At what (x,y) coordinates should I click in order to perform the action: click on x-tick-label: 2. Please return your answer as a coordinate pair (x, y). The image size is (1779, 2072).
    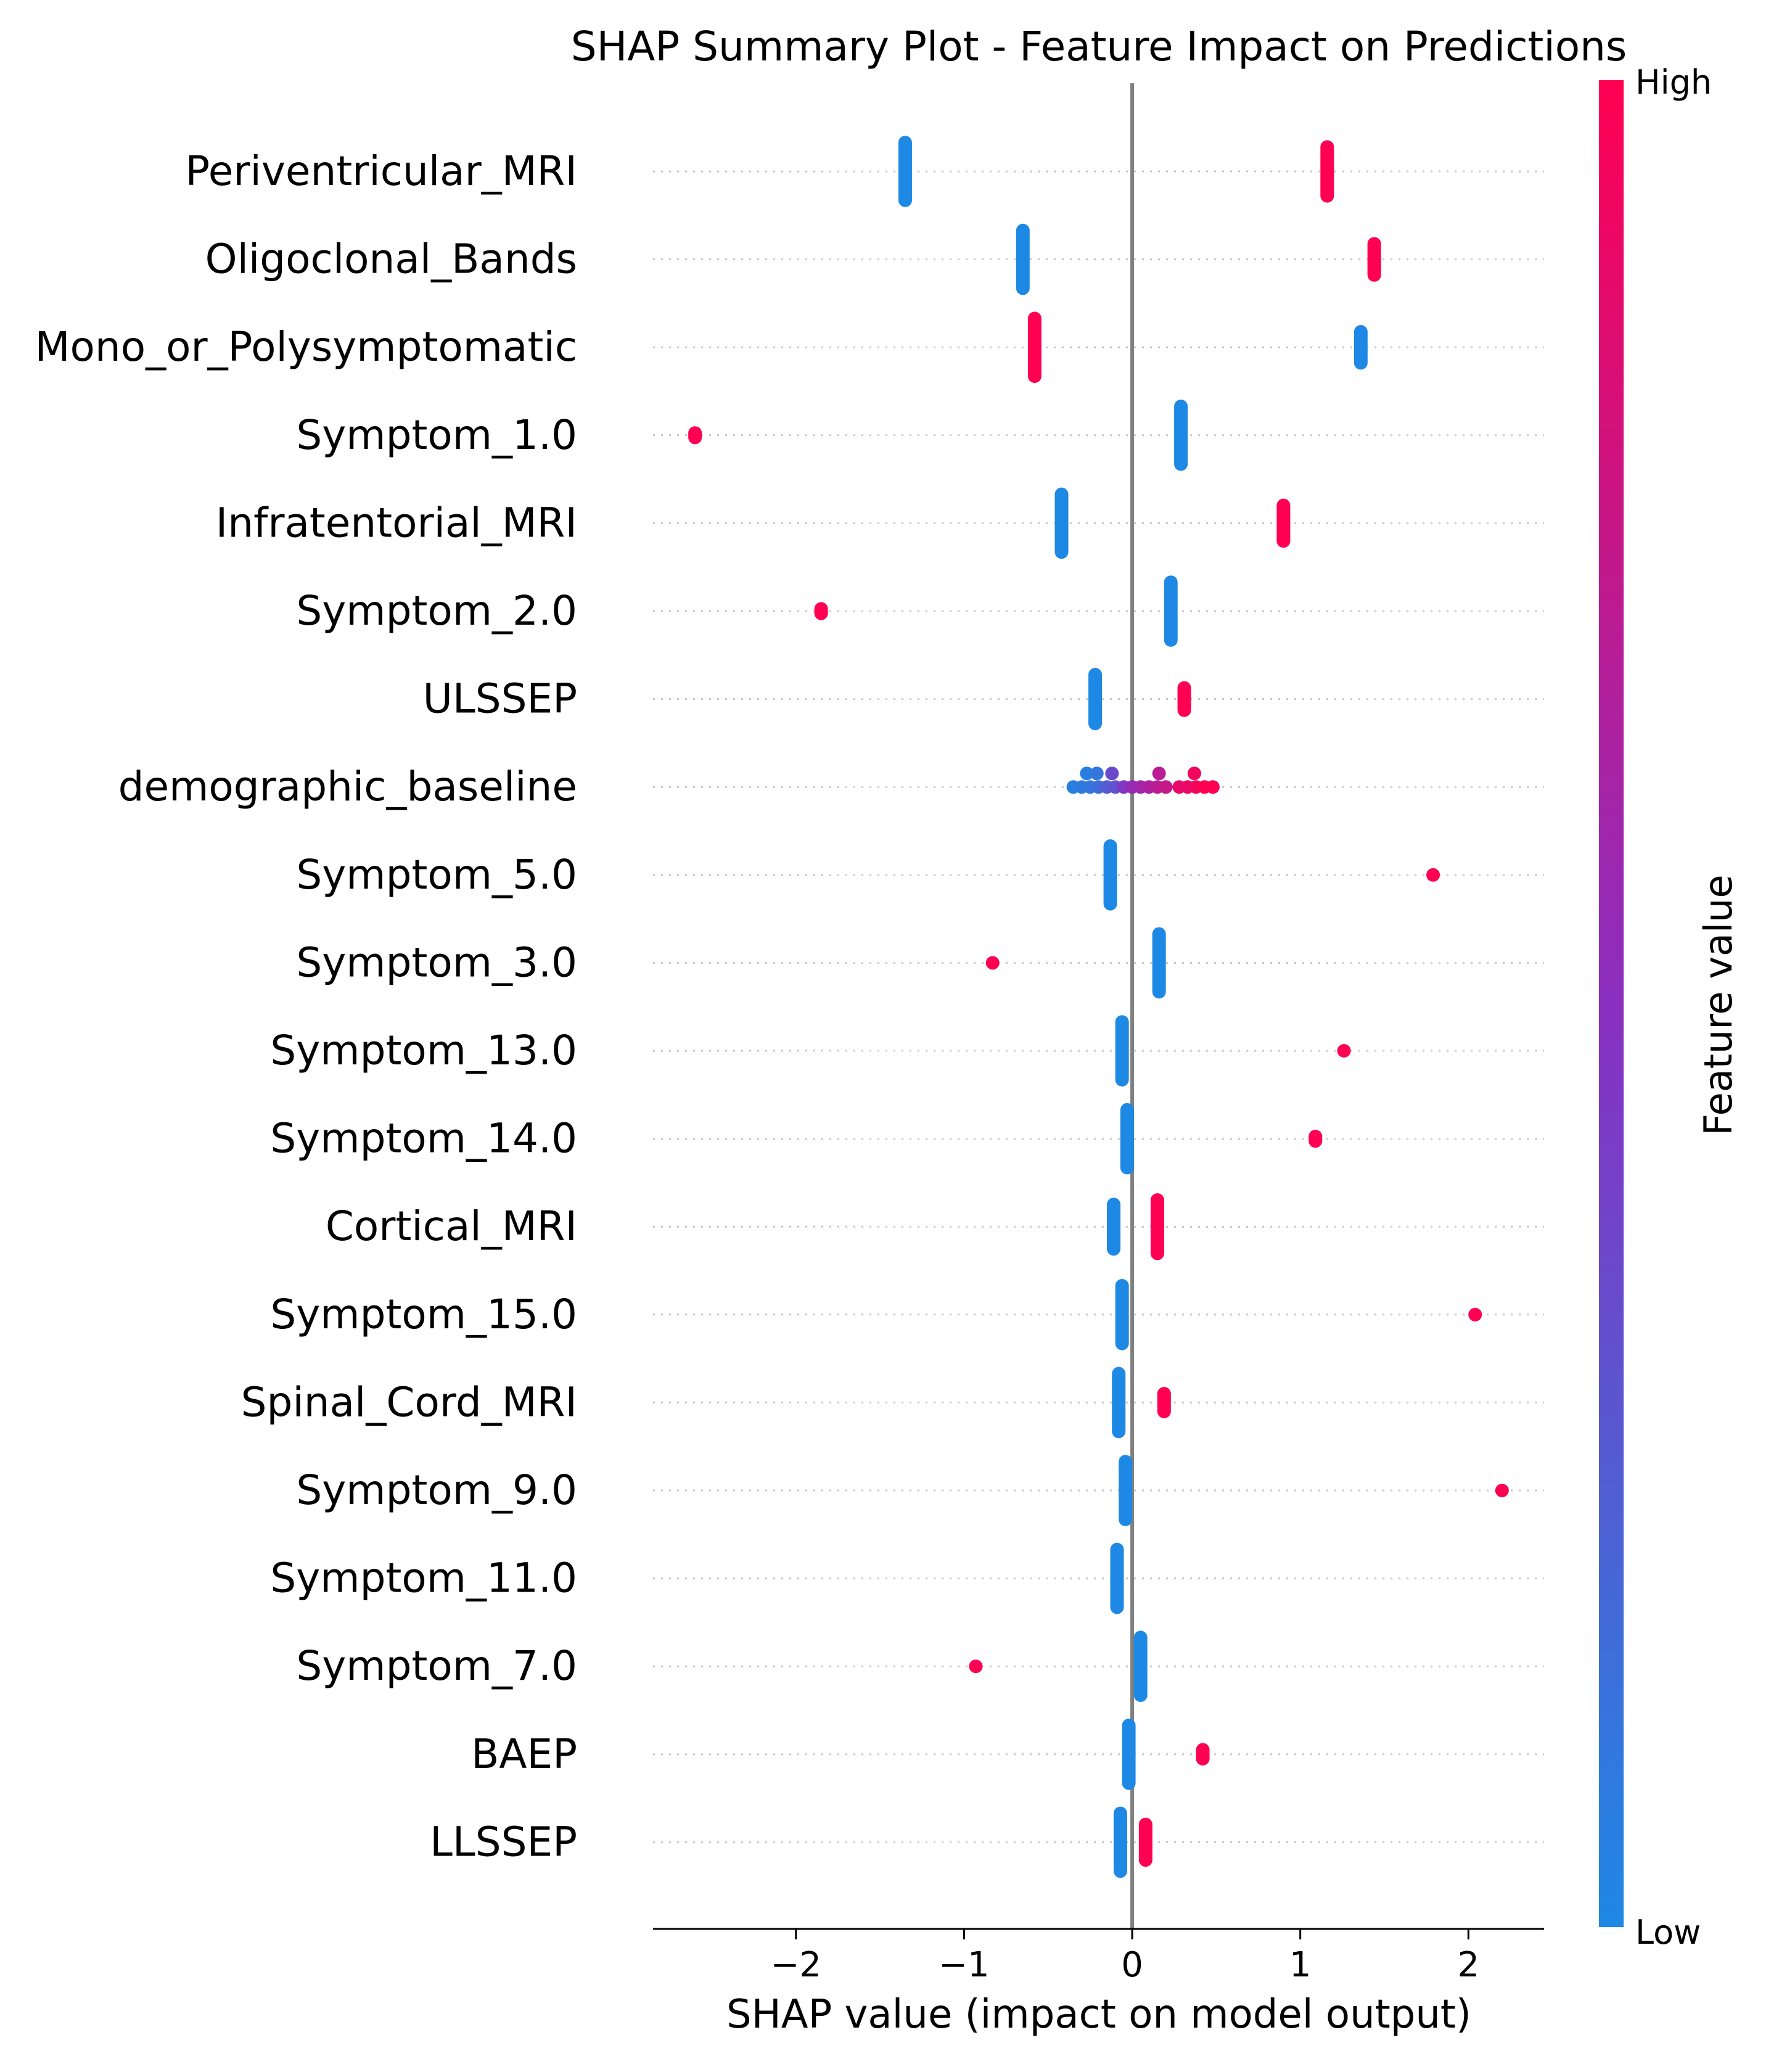
    Looking at the image, I should click on (1468, 1965).